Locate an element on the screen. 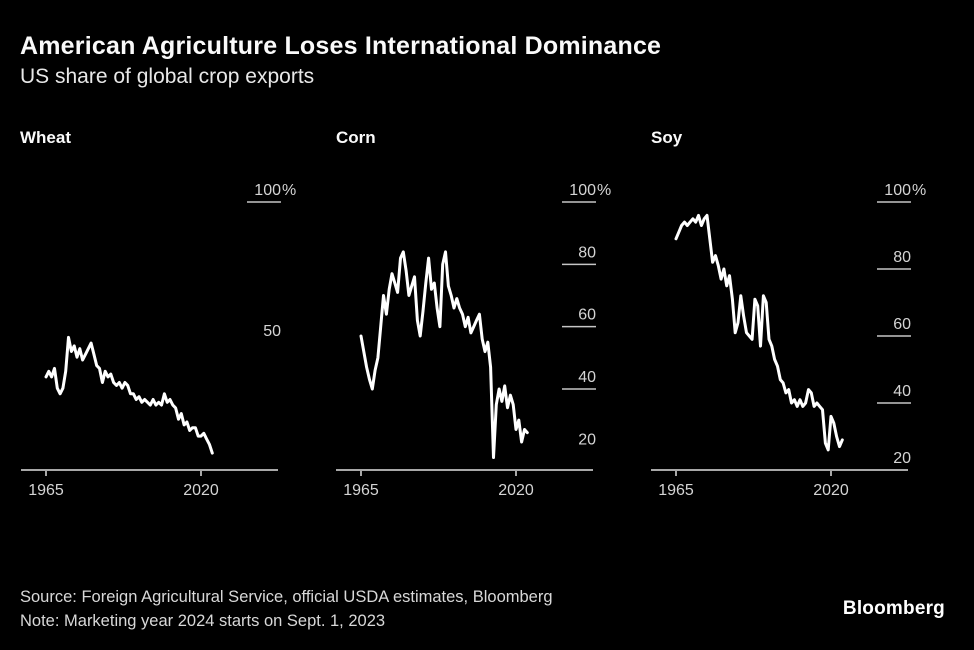 This screenshot has width=974, height=650. panel-title-wheat: Wheat is located at coordinates (45, 137).